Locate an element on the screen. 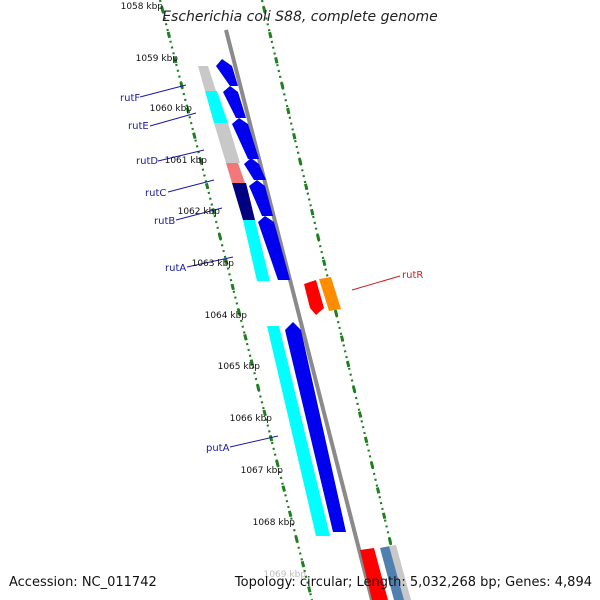  gene-arrow-rutD is located at coordinates (245, 138).